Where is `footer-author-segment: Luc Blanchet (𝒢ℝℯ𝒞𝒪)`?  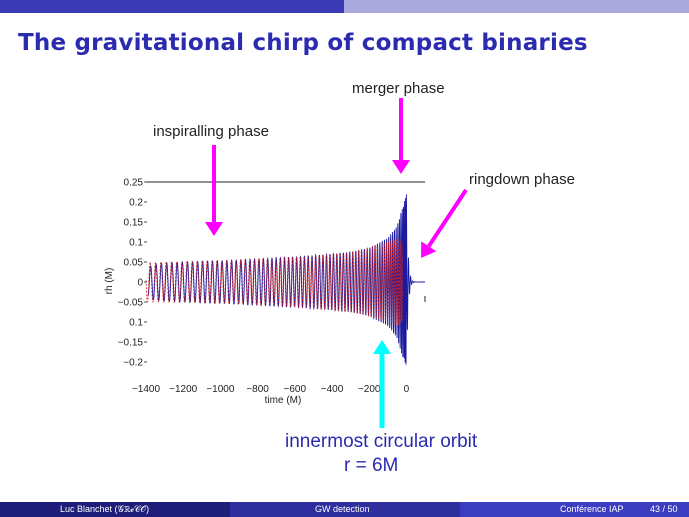
footer-author-segment: Luc Blanchet (𝒢ℝℯ𝒞𝒪) is located at coordinates (115, 509).